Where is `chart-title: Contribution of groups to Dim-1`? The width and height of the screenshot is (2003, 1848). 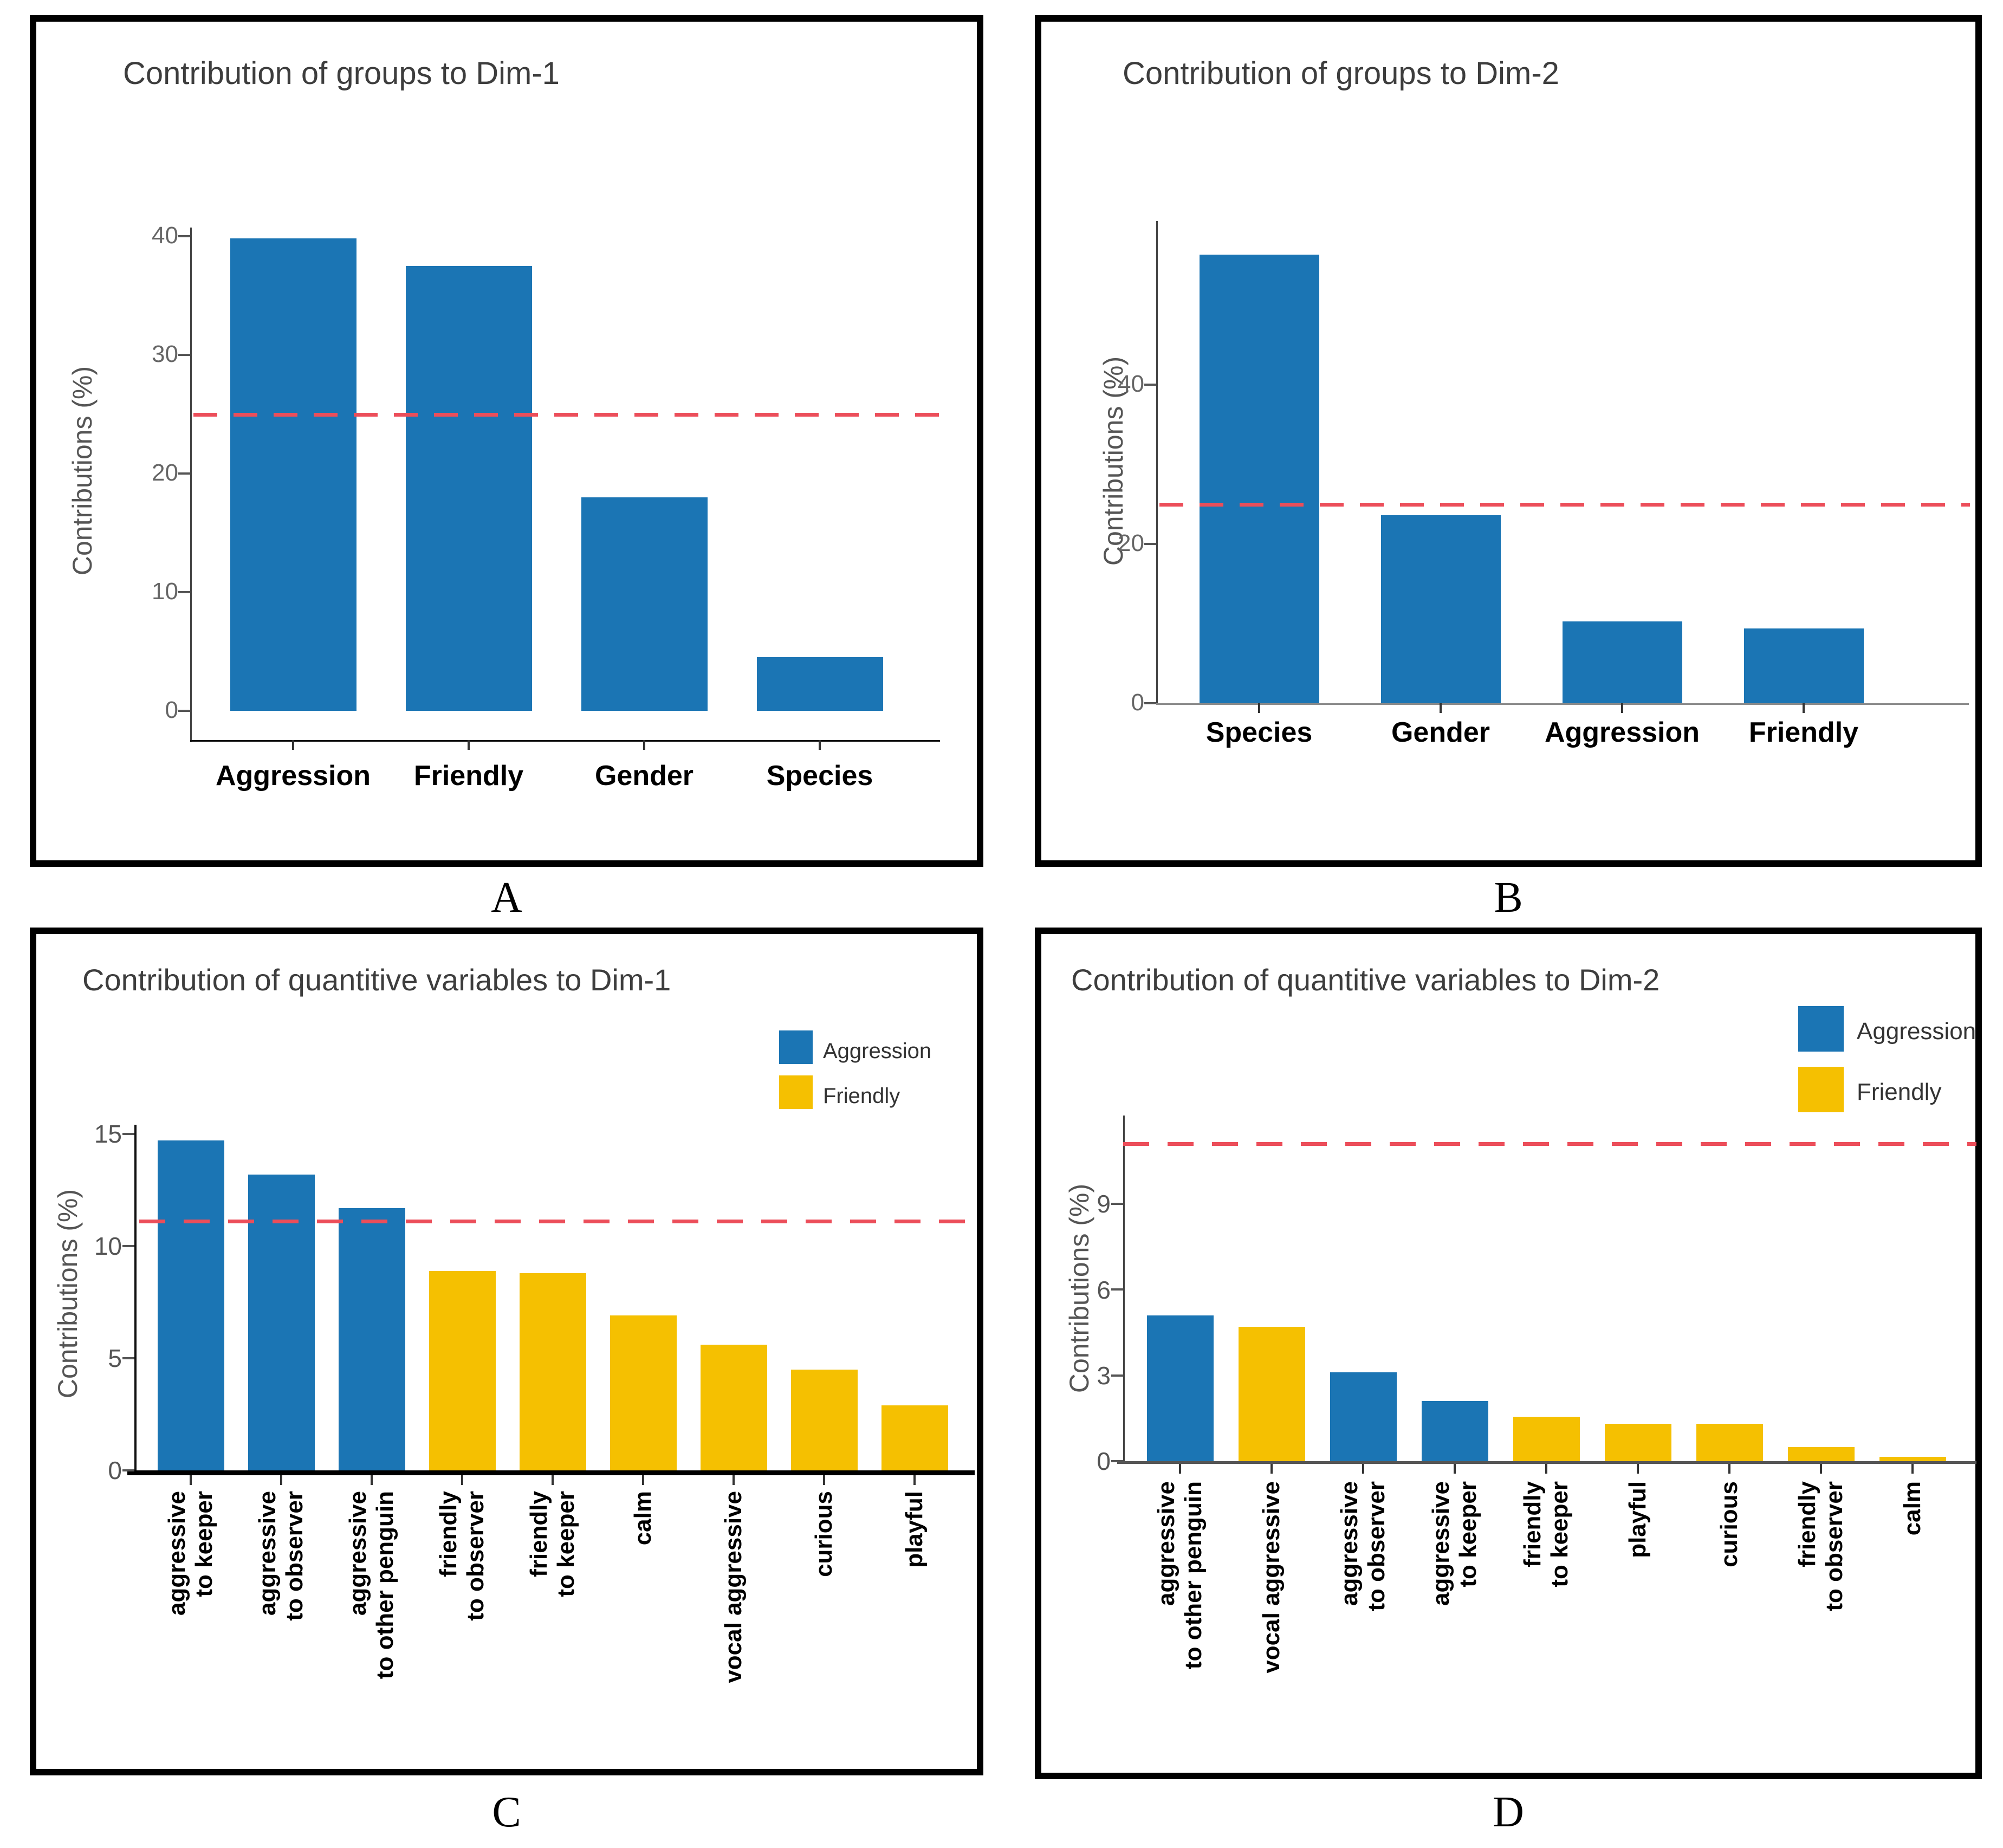 chart-title: Contribution of groups to Dim-1 is located at coordinates (341, 73).